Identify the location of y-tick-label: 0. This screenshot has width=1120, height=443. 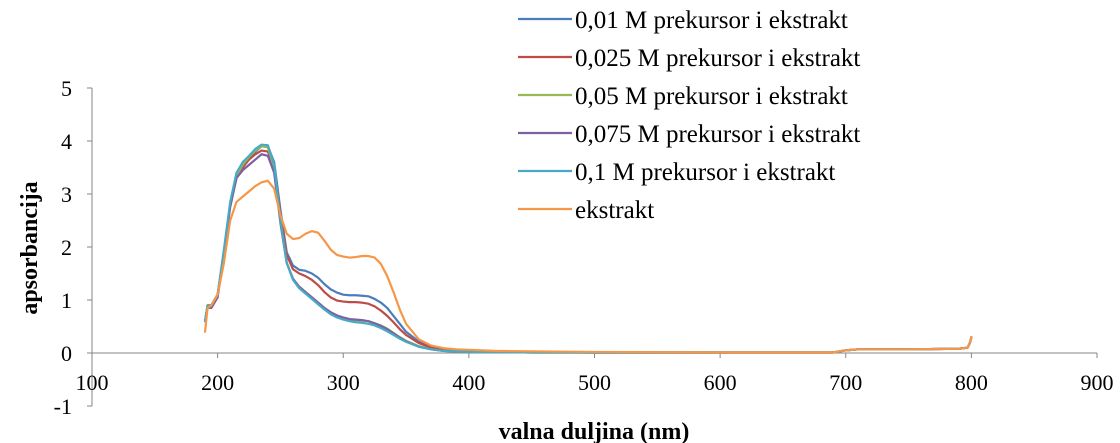
(66, 353).